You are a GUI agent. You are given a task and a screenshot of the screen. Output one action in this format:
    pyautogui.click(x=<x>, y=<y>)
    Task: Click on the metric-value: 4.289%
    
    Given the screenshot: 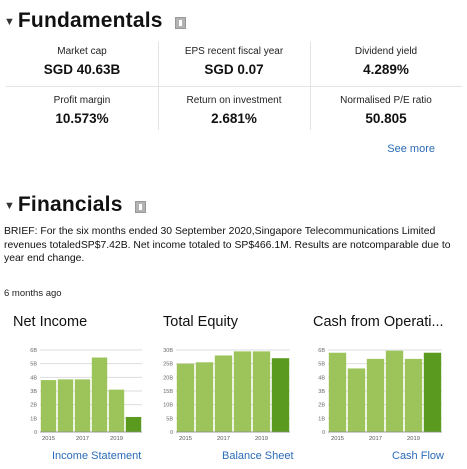 What is the action you would take?
    pyautogui.click(x=386, y=69)
    